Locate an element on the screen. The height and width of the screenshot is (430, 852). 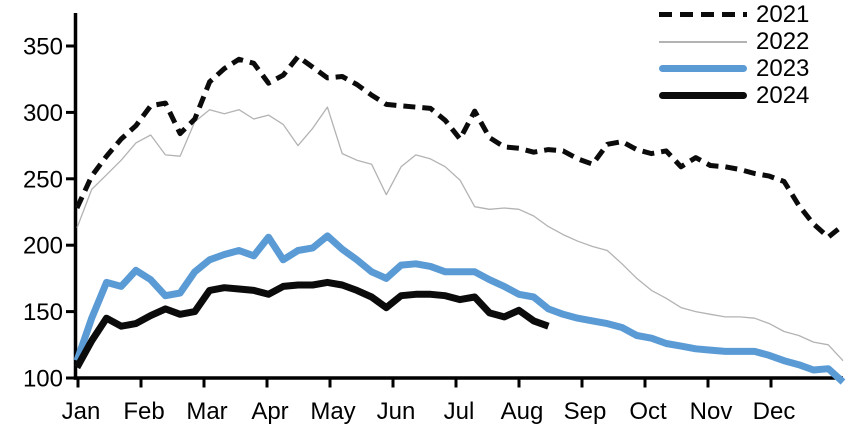
y-tick-label-100: 100 is located at coordinates (43, 379).